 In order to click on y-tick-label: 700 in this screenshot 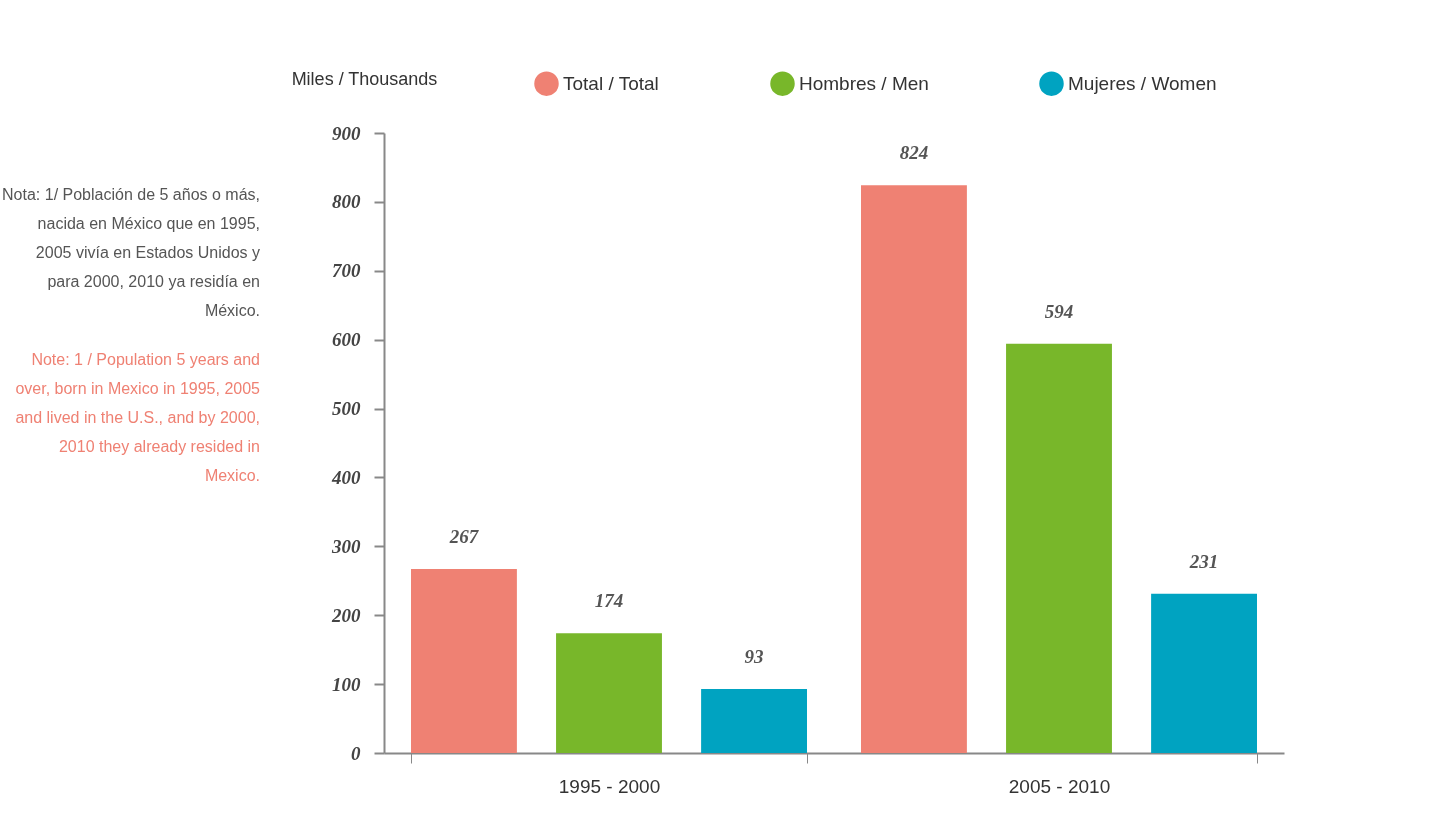, I will do `click(346, 271)`.